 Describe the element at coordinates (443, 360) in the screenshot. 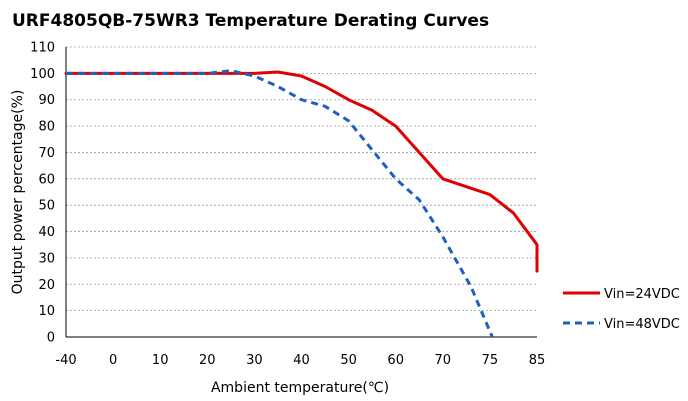

I see `x-tick-label: 70` at that location.